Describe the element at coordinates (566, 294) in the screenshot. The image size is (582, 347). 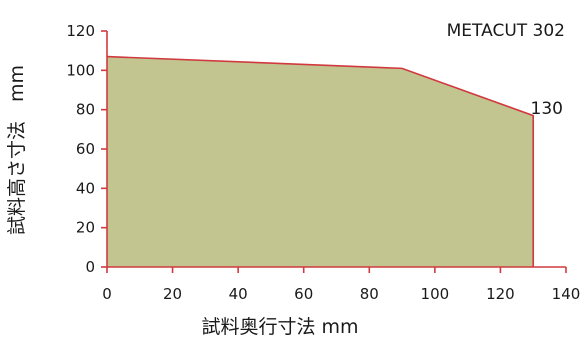
I see `x-tick-label: 140` at that location.